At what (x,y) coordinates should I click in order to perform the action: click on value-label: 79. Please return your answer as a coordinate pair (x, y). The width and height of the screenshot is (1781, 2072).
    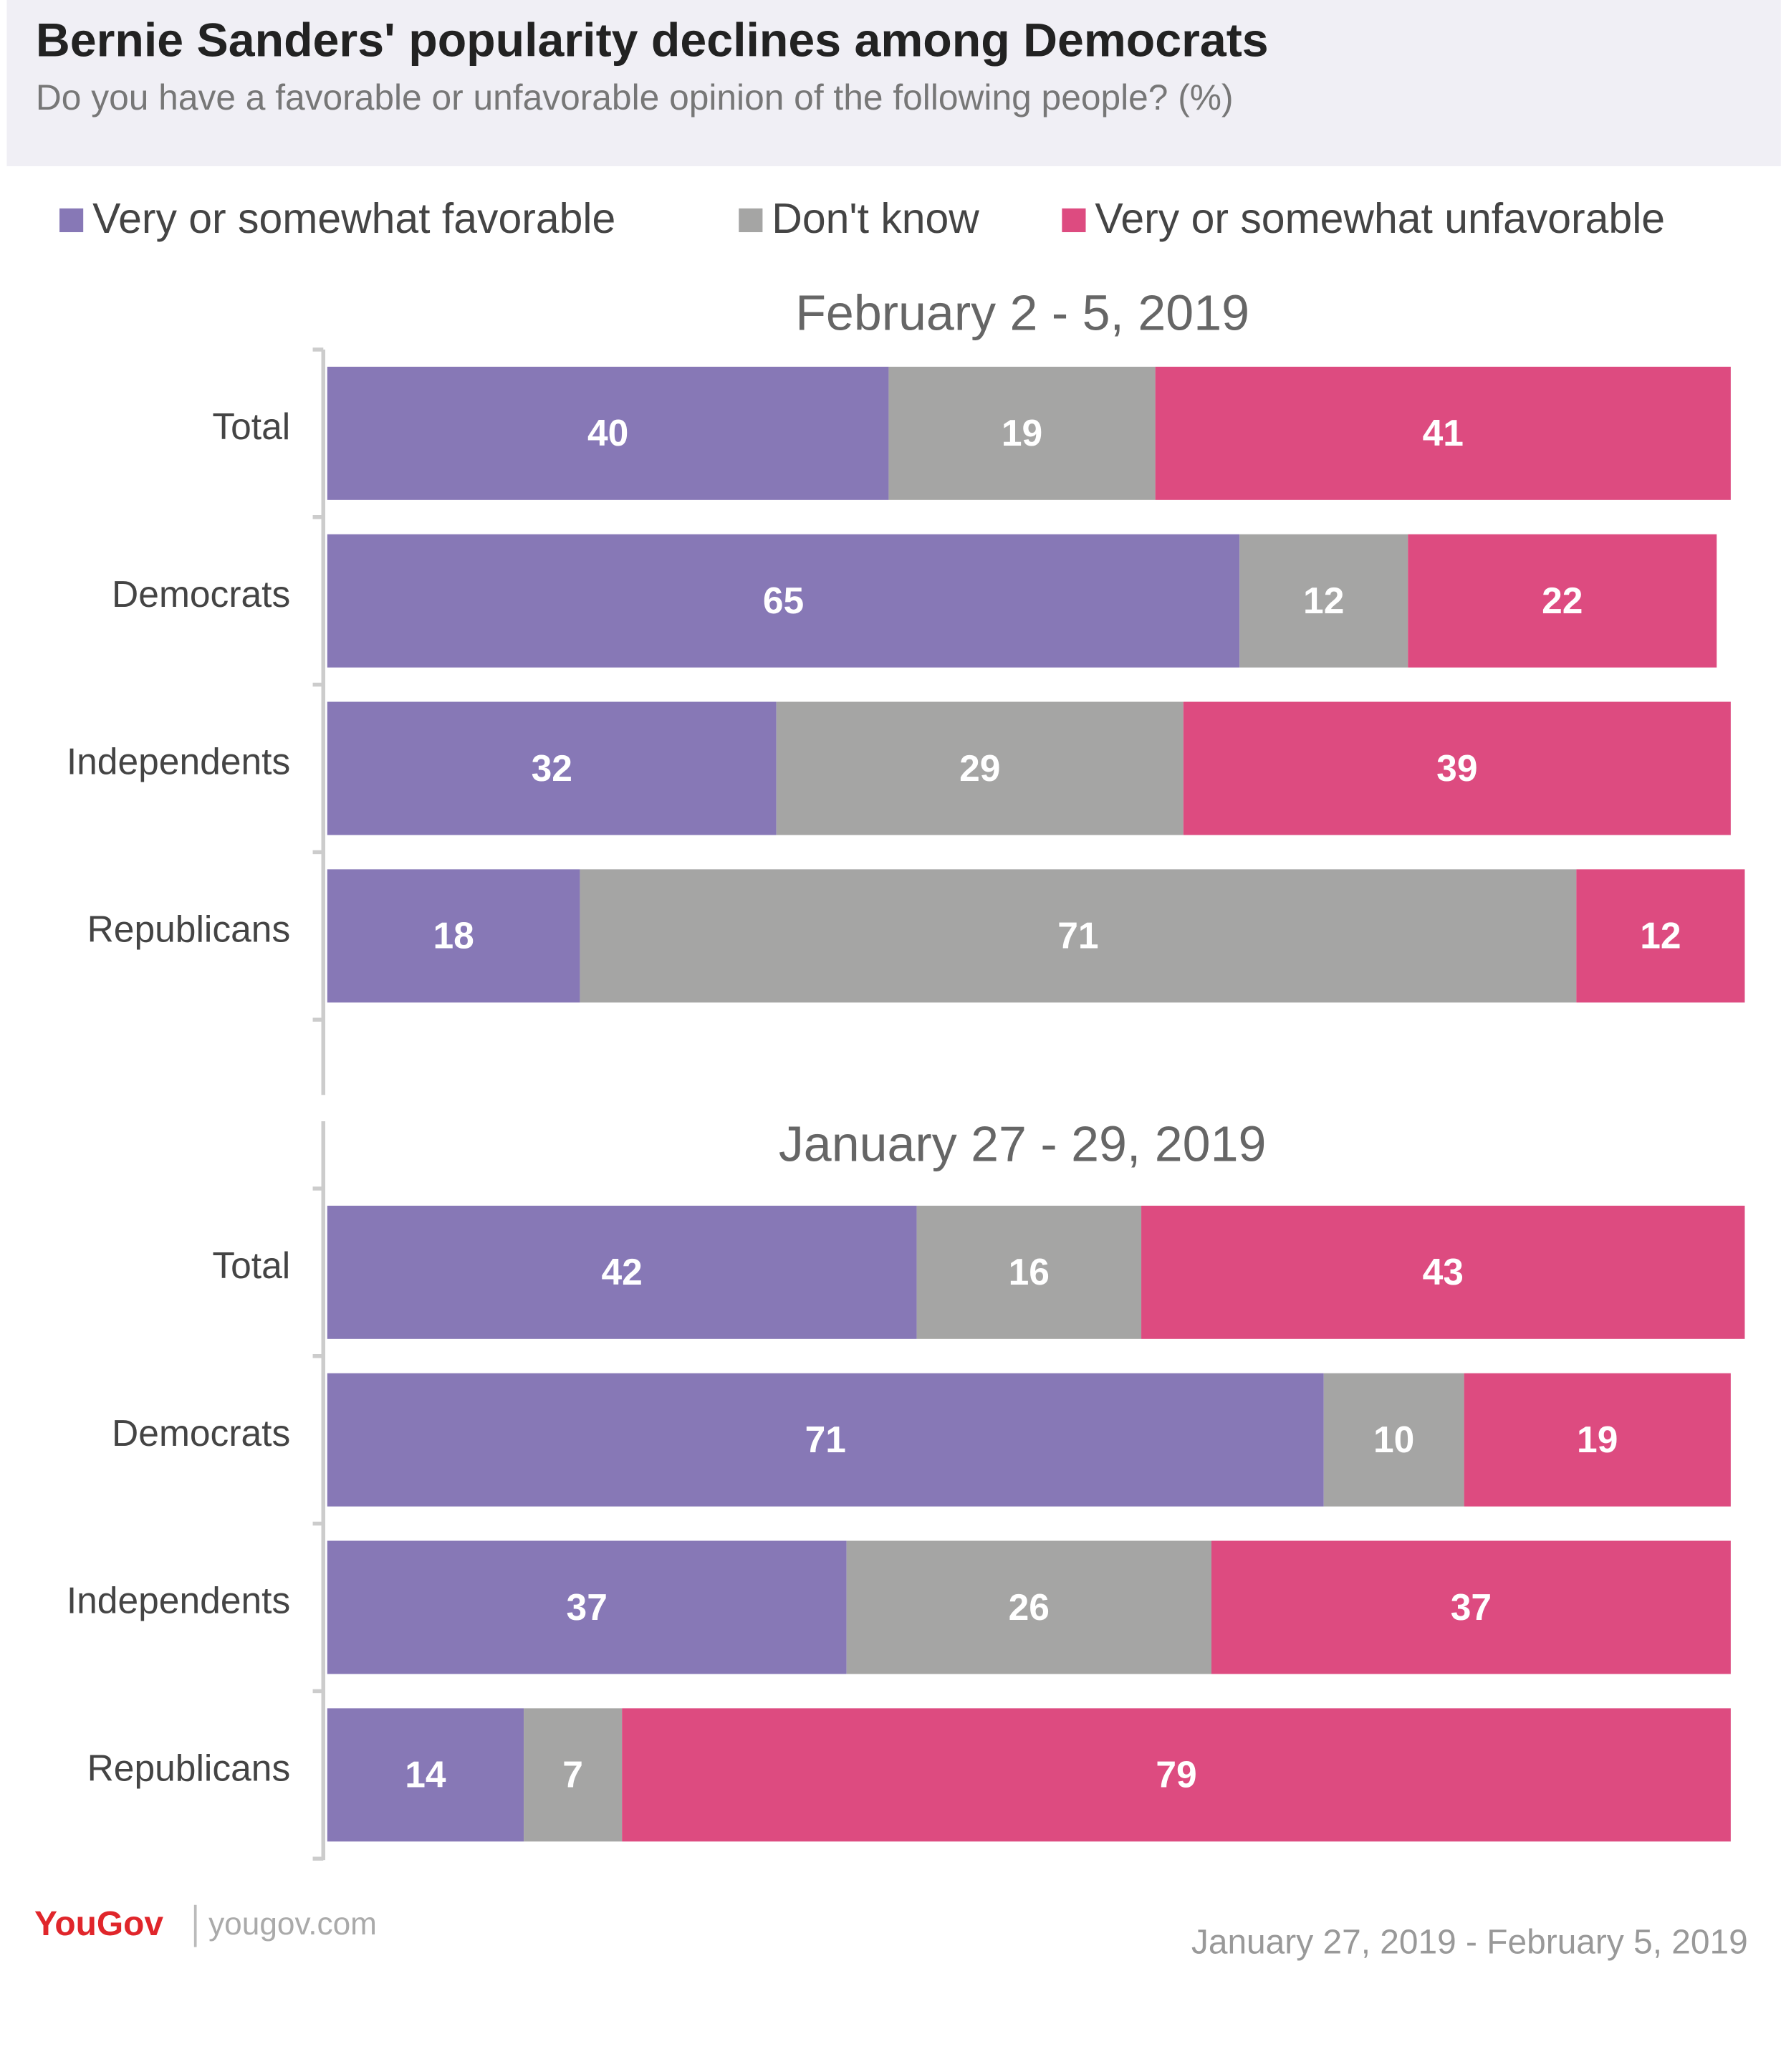
    Looking at the image, I should click on (1176, 1774).